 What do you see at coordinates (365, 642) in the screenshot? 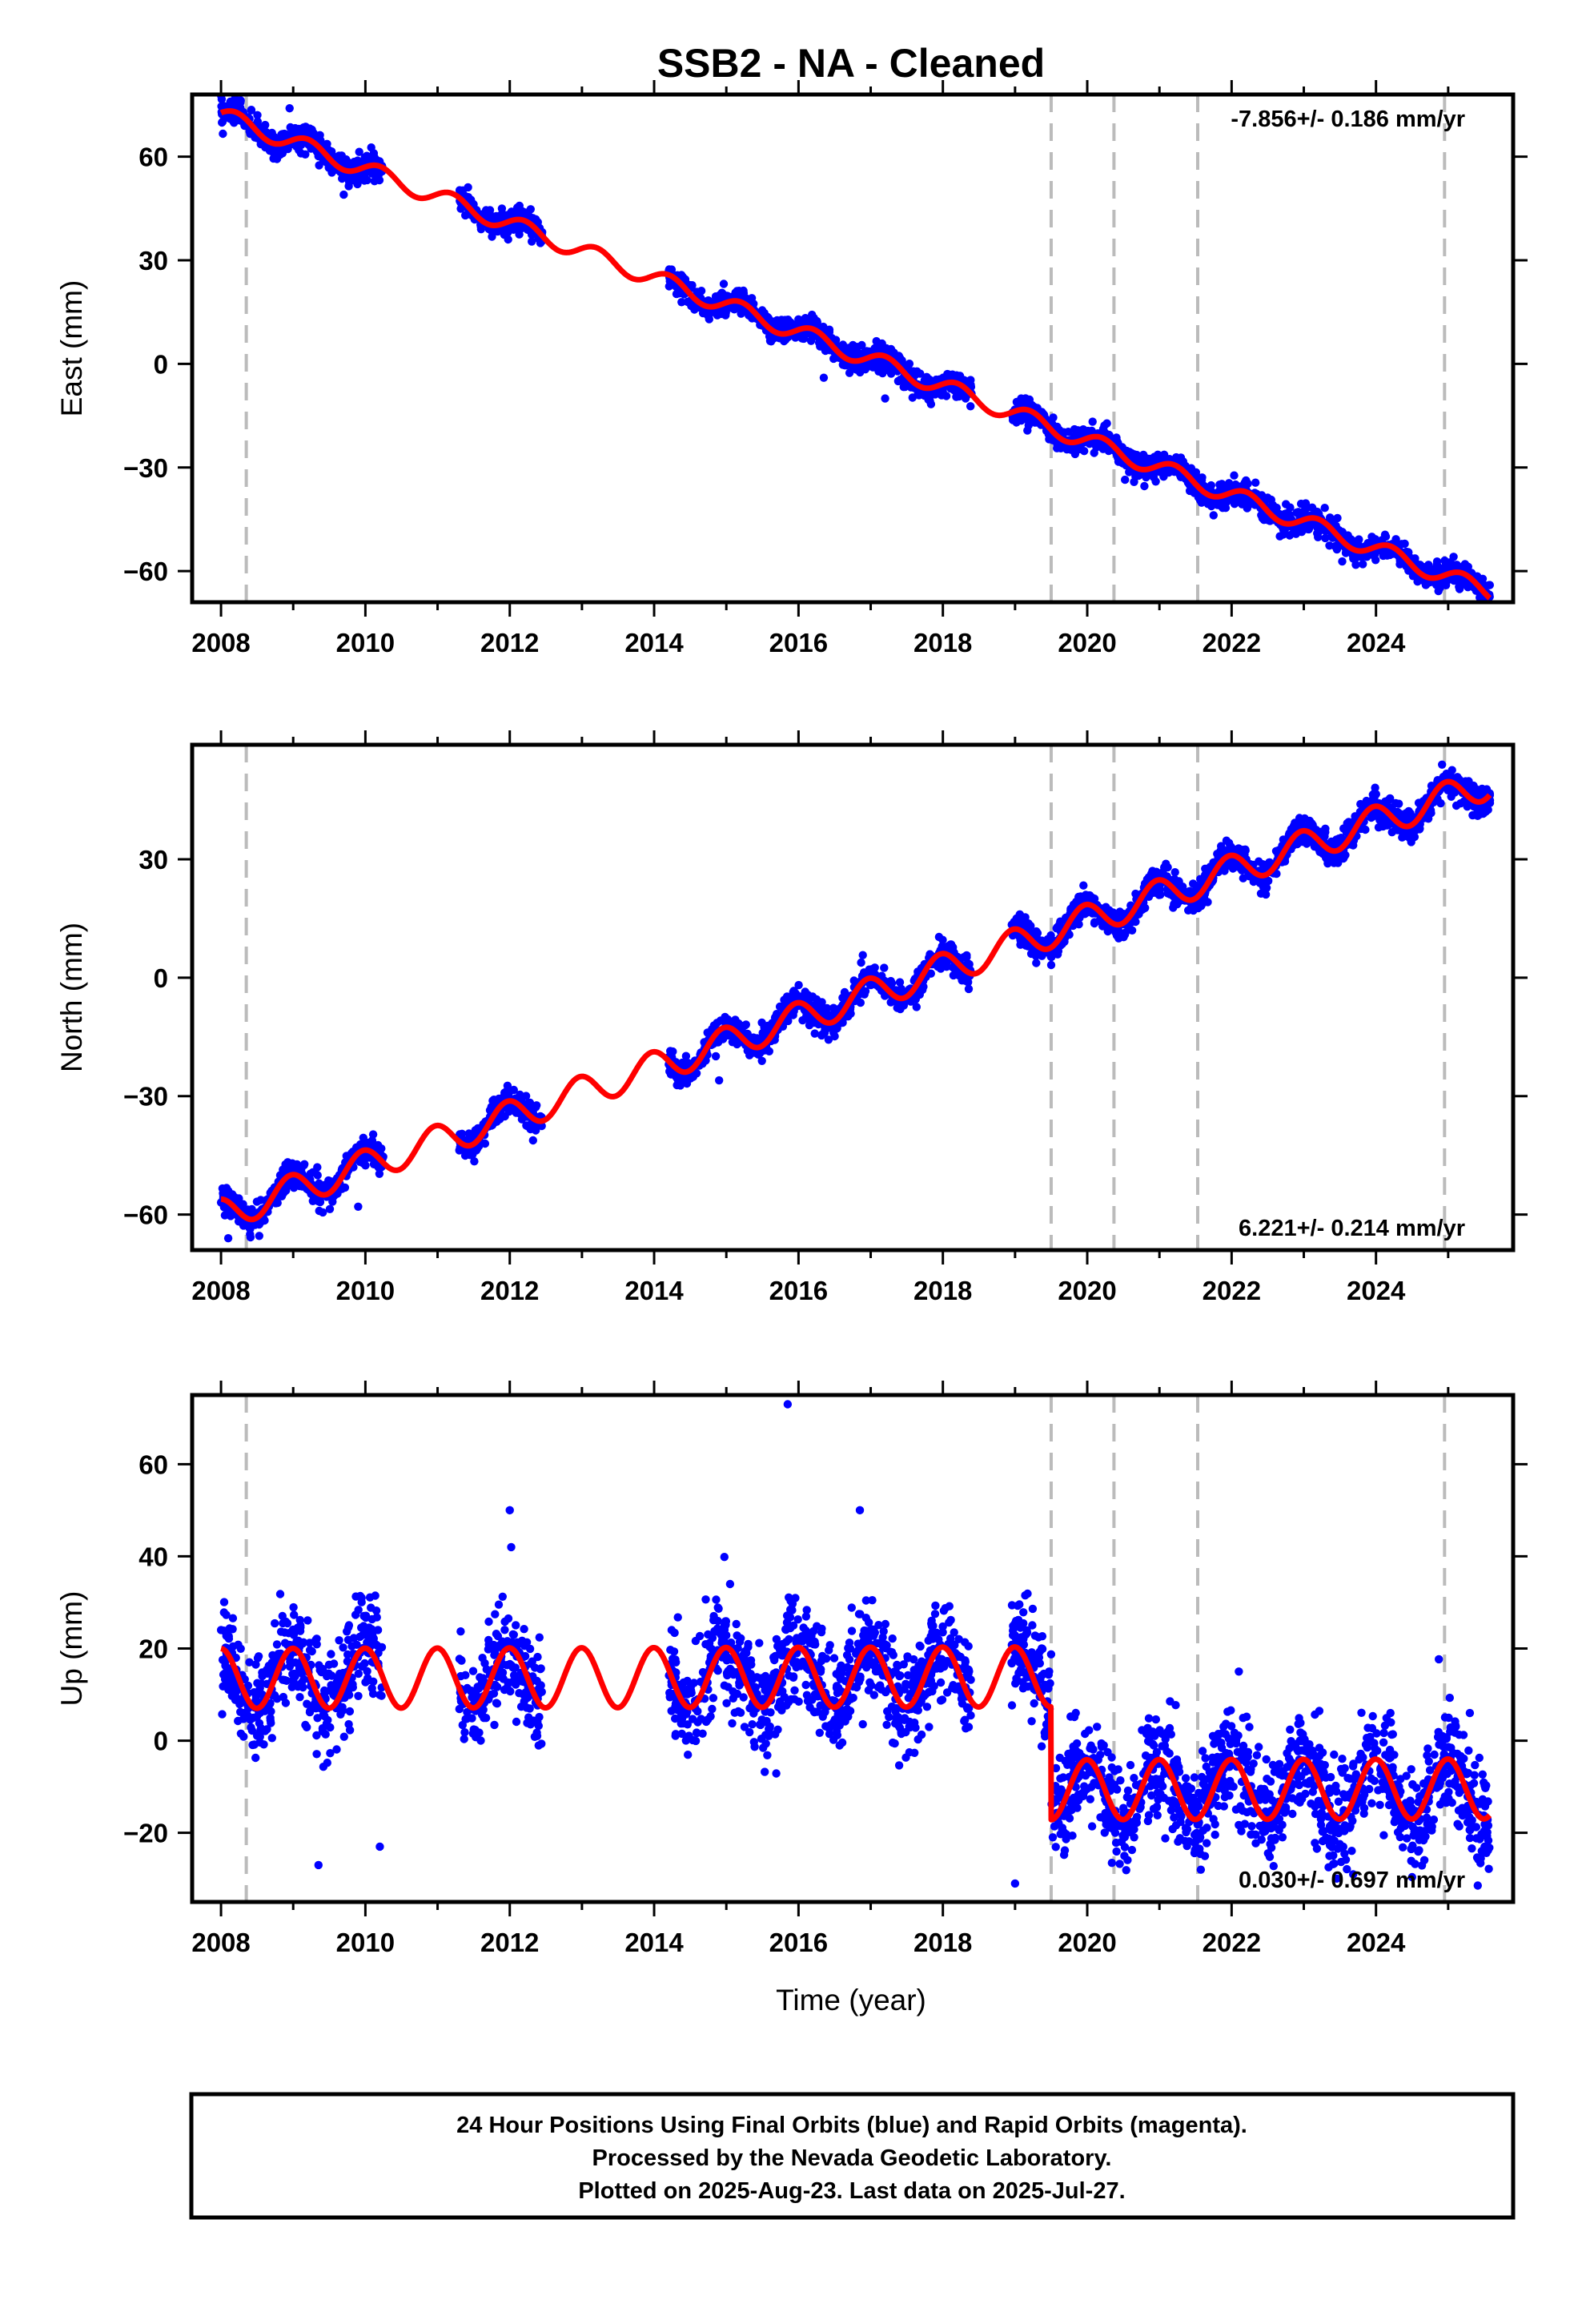
I see `x-tick-label: 2010` at bounding box center [365, 642].